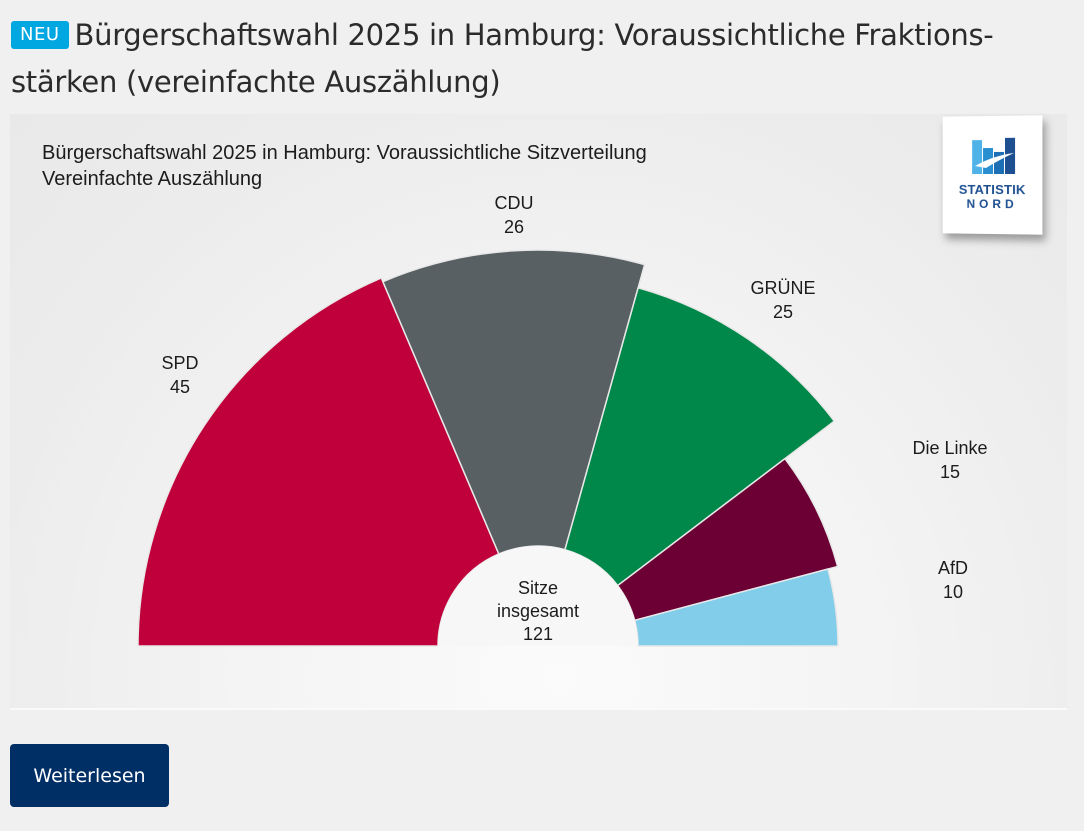 The height and width of the screenshot is (831, 1084). I want to click on chart-subtitle: Vereinfachte Auszählung, so click(344, 179).